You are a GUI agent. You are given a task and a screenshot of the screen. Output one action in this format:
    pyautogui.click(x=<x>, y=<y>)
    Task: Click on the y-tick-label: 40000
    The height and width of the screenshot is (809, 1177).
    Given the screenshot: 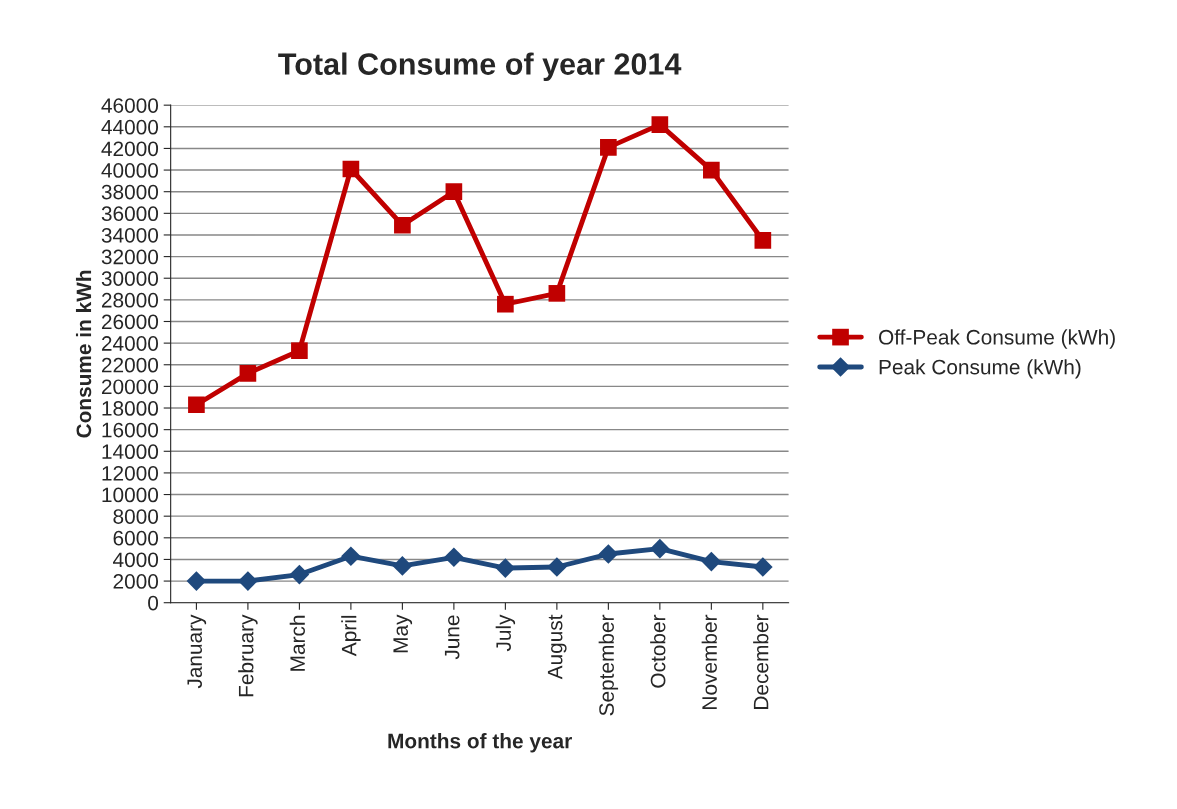 What is the action you would take?
    pyautogui.click(x=130, y=170)
    